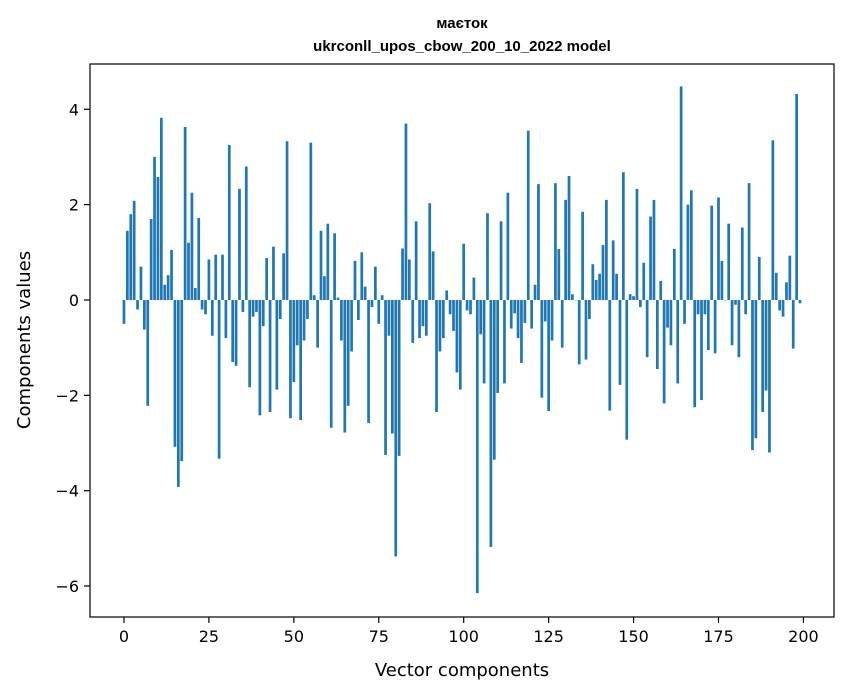 This screenshot has width=847, height=696. Describe the element at coordinates (67, 491) in the screenshot. I see `y-tick-label: −4` at that location.